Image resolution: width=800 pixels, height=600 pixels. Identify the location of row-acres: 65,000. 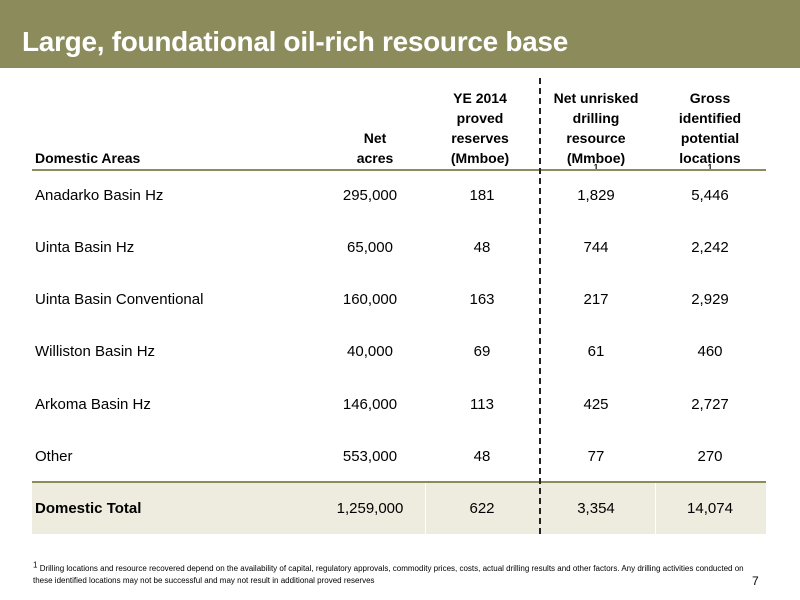
(370, 247).